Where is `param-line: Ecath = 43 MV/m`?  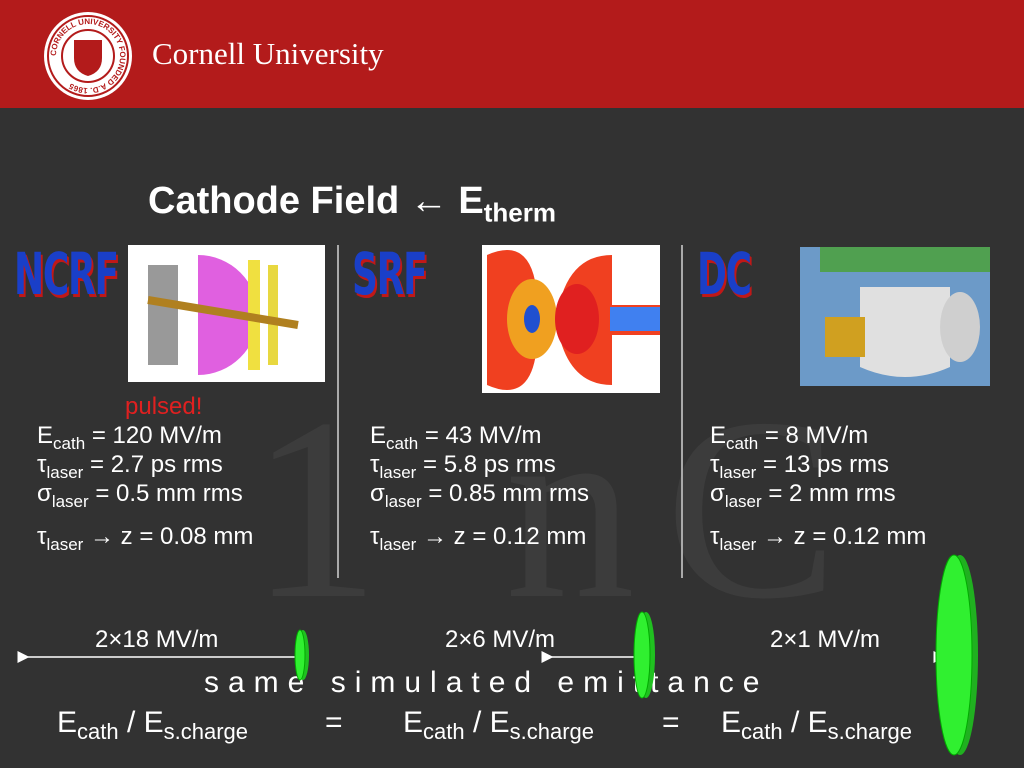
param-line: Ecath = 43 MV/m is located at coordinates (456, 438).